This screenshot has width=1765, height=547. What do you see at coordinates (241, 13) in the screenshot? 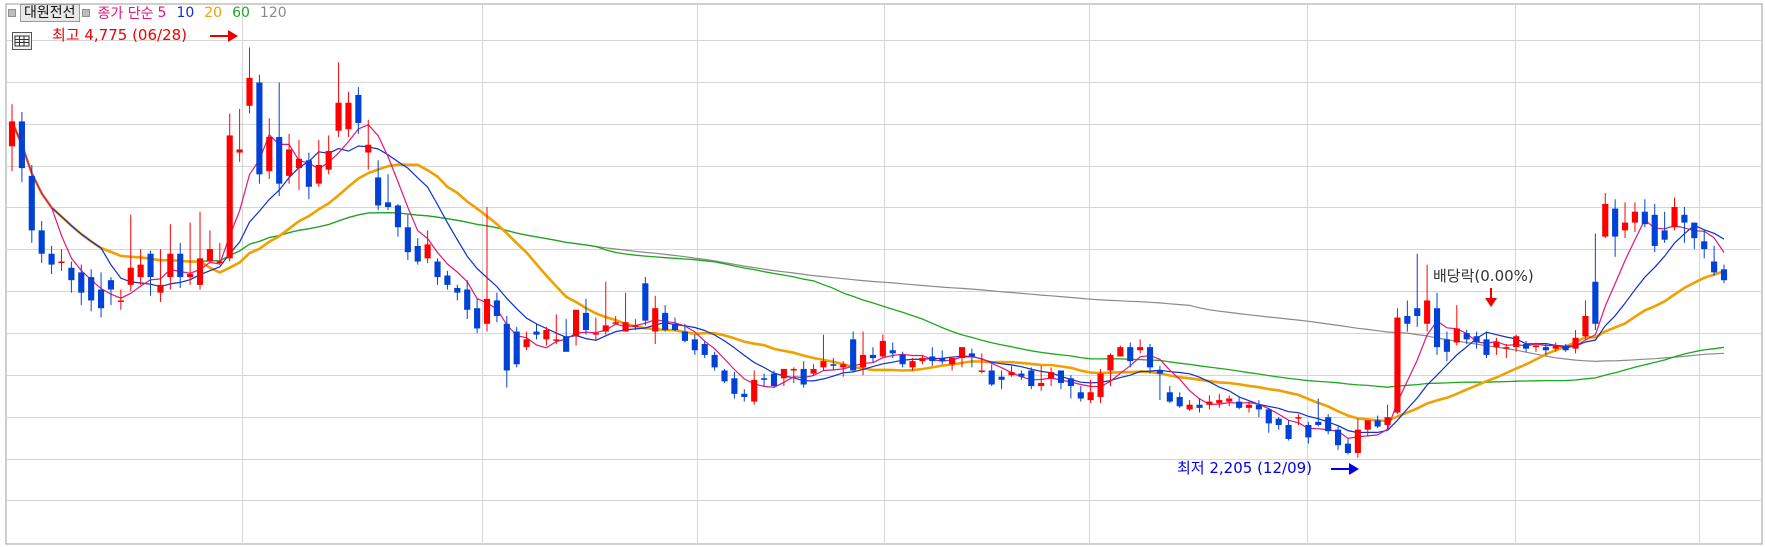
I see `ma60-legend: 60` at bounding box center [241, 13].